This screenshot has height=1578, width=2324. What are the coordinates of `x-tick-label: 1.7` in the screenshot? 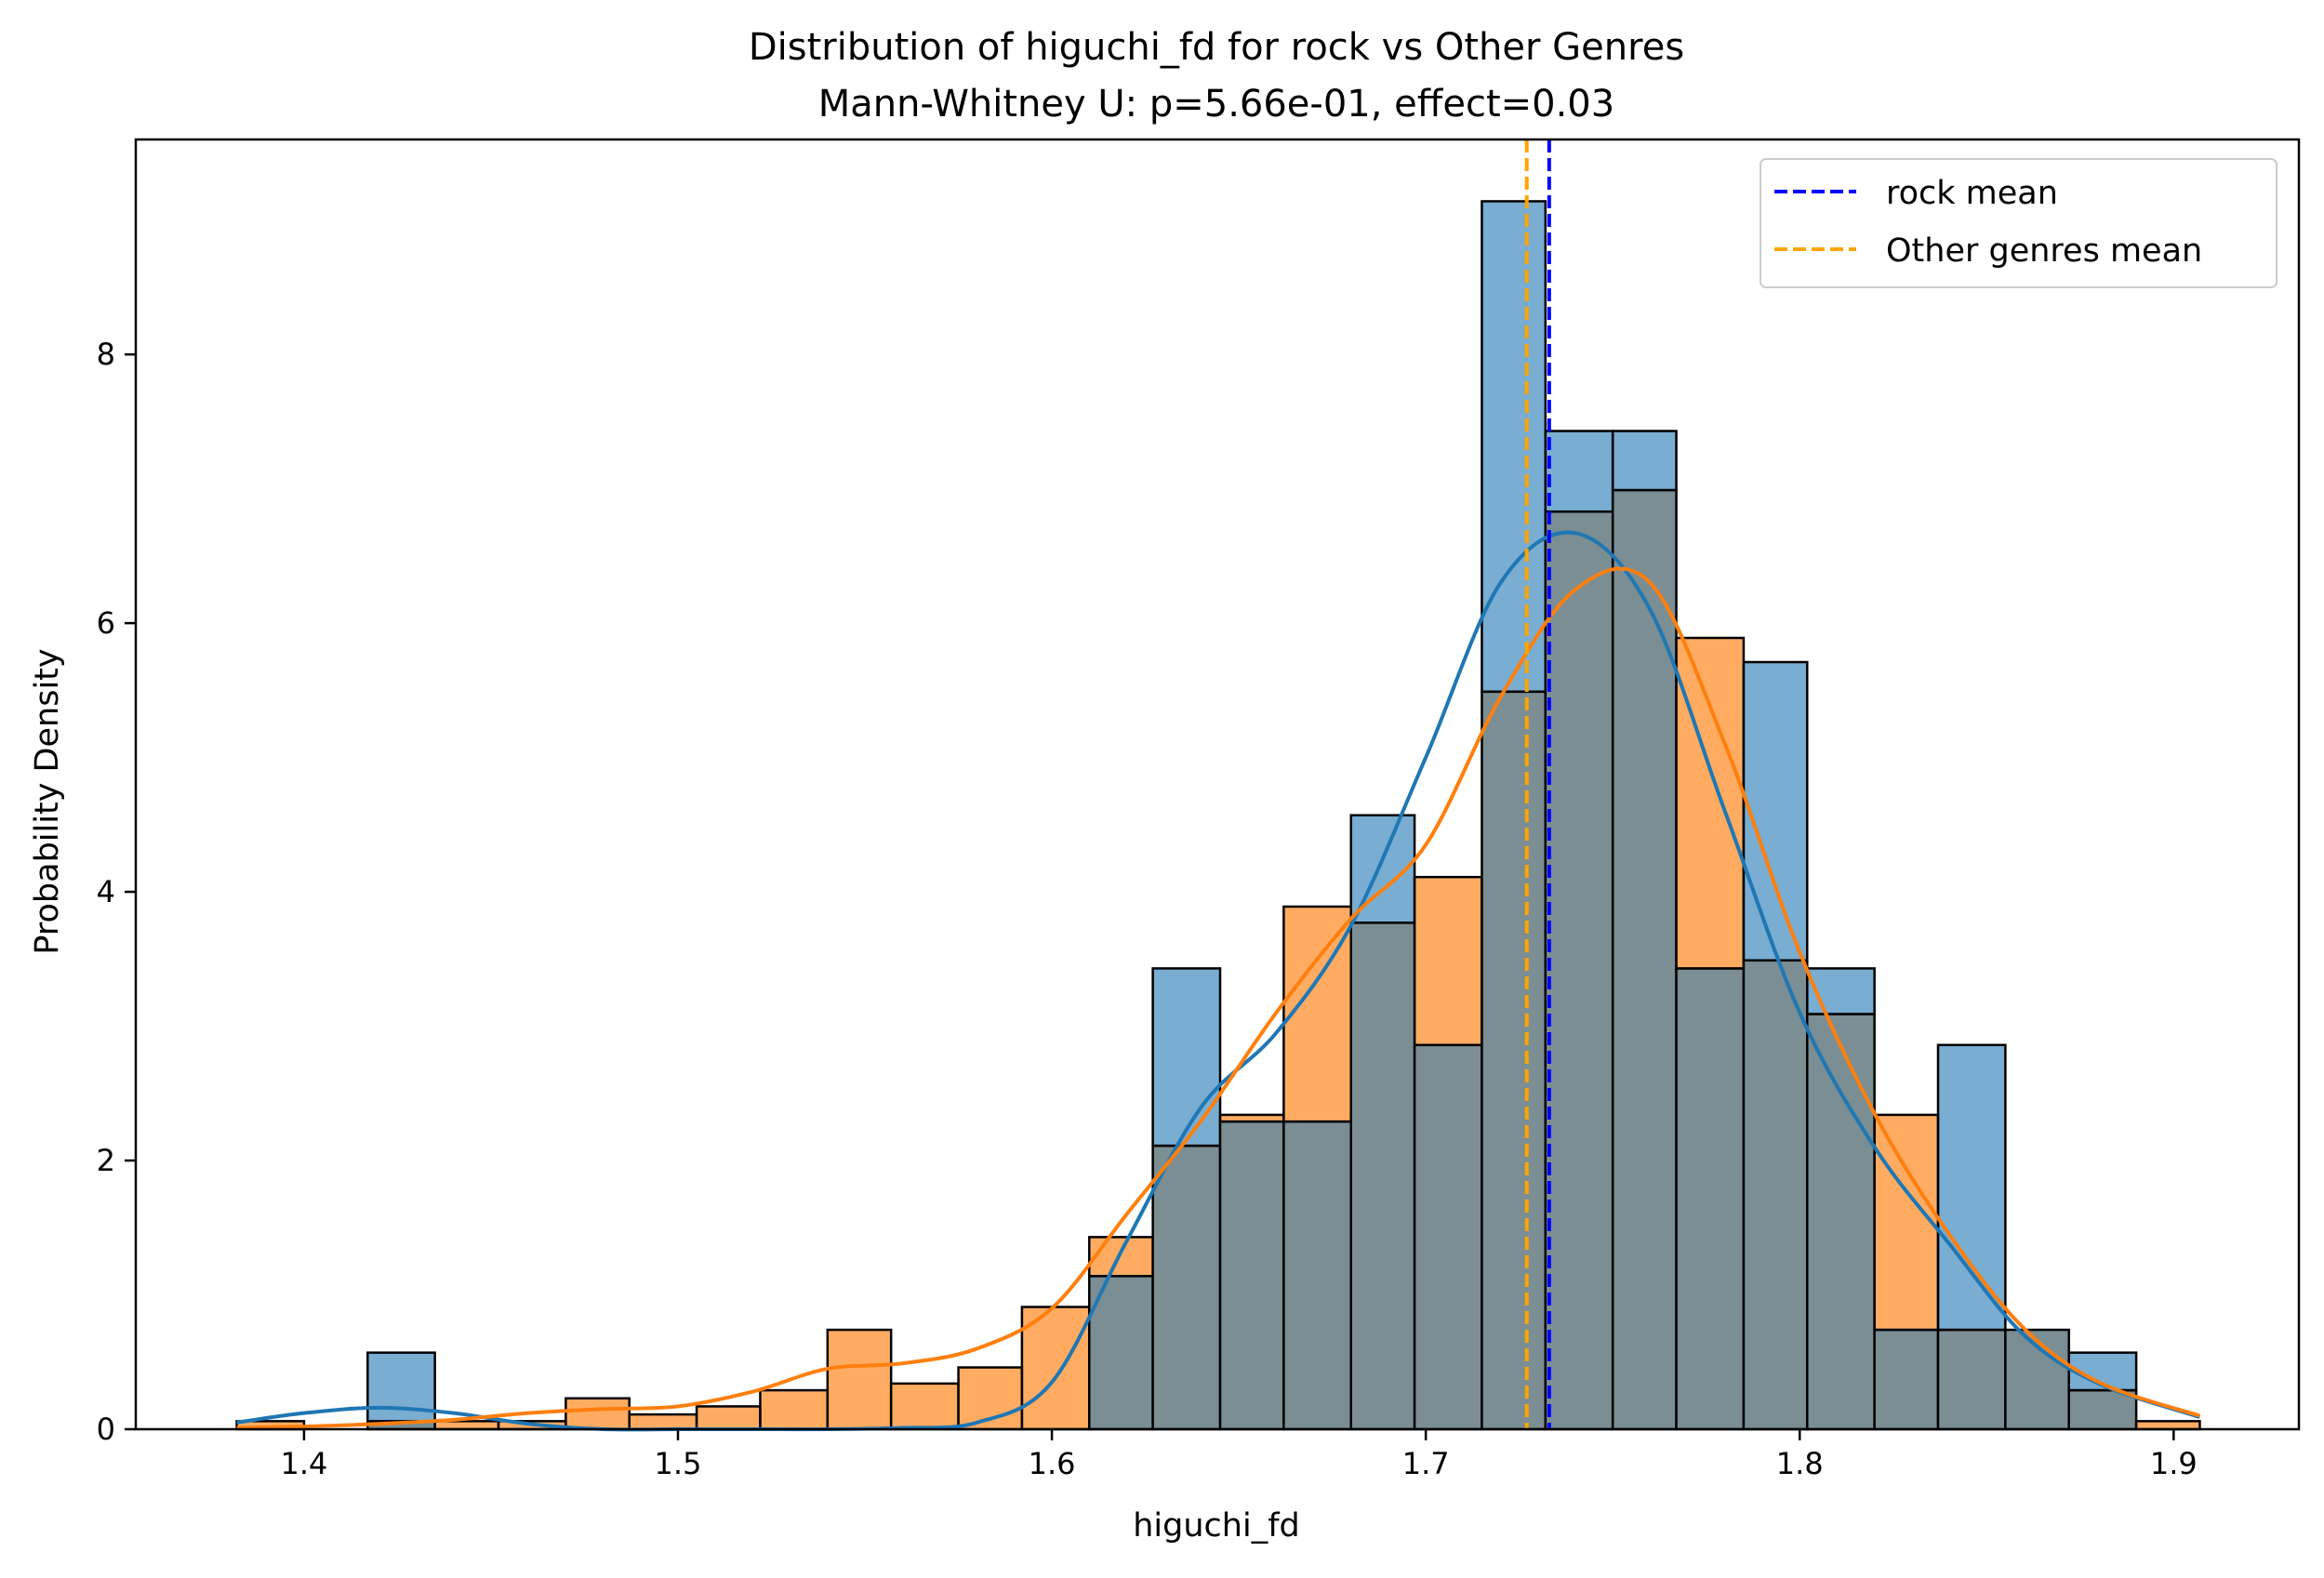 It's located at (1426, 1463).